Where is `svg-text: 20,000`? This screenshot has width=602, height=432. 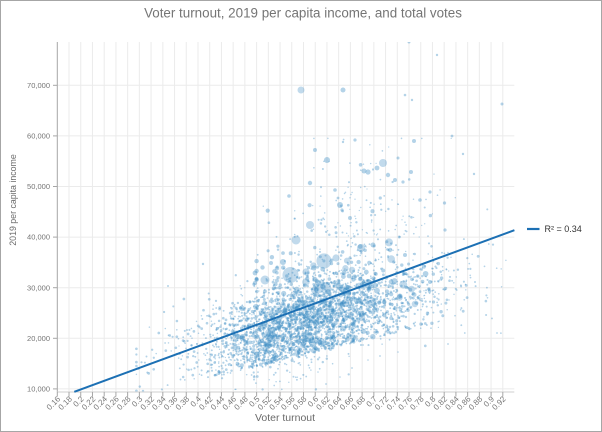
svg-text: 20,000 is located at coordinates (38, 338).